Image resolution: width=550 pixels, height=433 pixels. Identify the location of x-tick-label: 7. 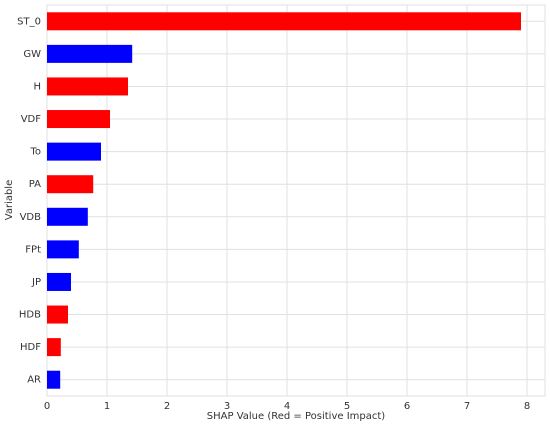
(467, 406).